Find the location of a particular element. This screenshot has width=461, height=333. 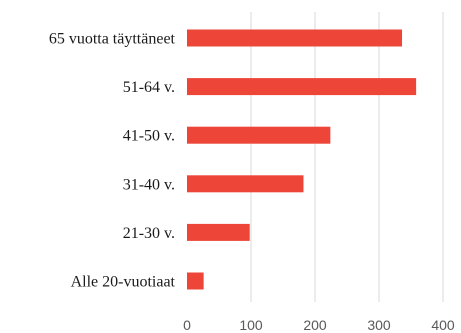

category-label: 65 vuotta täyttäneet is located at coordinates (112, 39).